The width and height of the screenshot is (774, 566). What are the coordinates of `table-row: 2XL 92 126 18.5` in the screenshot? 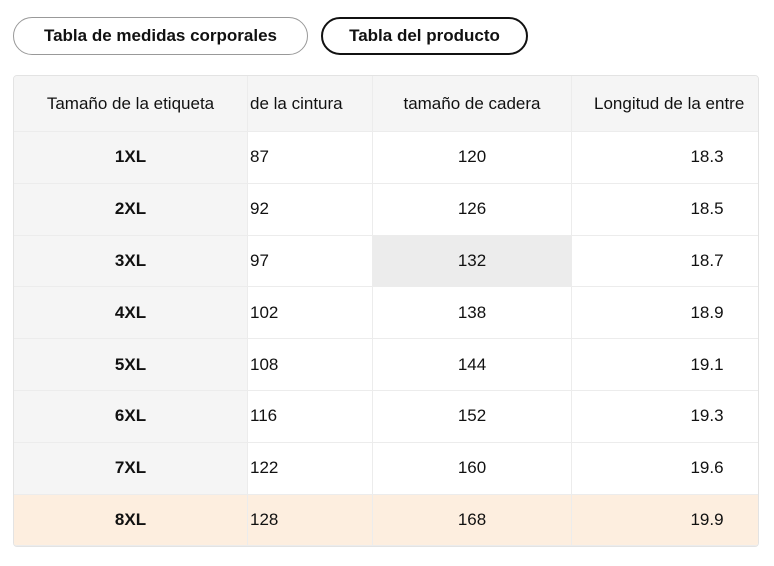 It's located at (386, 209).